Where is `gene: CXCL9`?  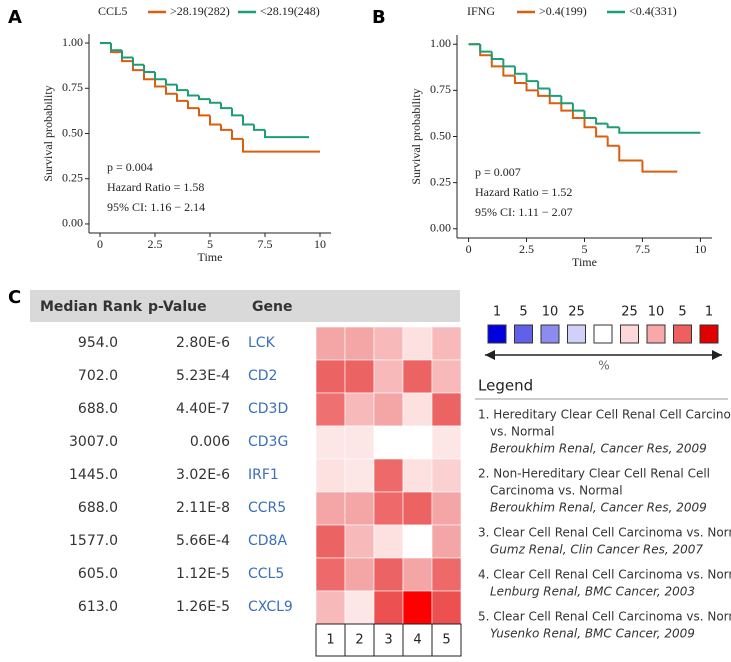
gene: CXCL9 is located at coordinates (270, 607).